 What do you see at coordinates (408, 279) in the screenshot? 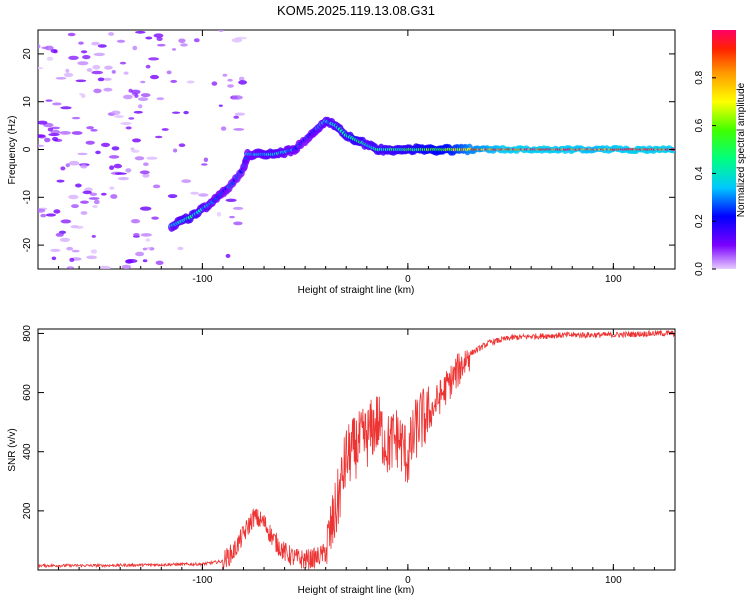
I see `x-tick-label: 0` at bounding box center [408, 279].